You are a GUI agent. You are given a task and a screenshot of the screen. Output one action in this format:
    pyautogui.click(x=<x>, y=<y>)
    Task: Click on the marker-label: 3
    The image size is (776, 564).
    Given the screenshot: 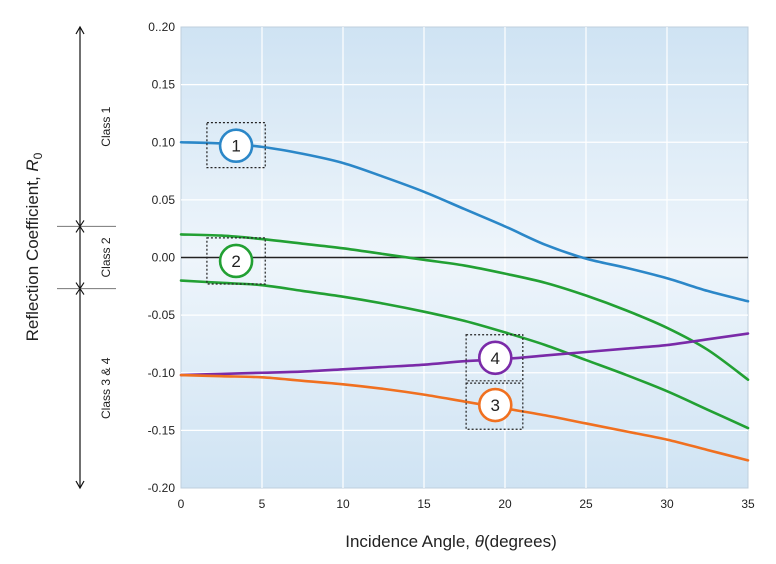 What is the action you would take?
    pyautogui.click(x=495, y=405)
    